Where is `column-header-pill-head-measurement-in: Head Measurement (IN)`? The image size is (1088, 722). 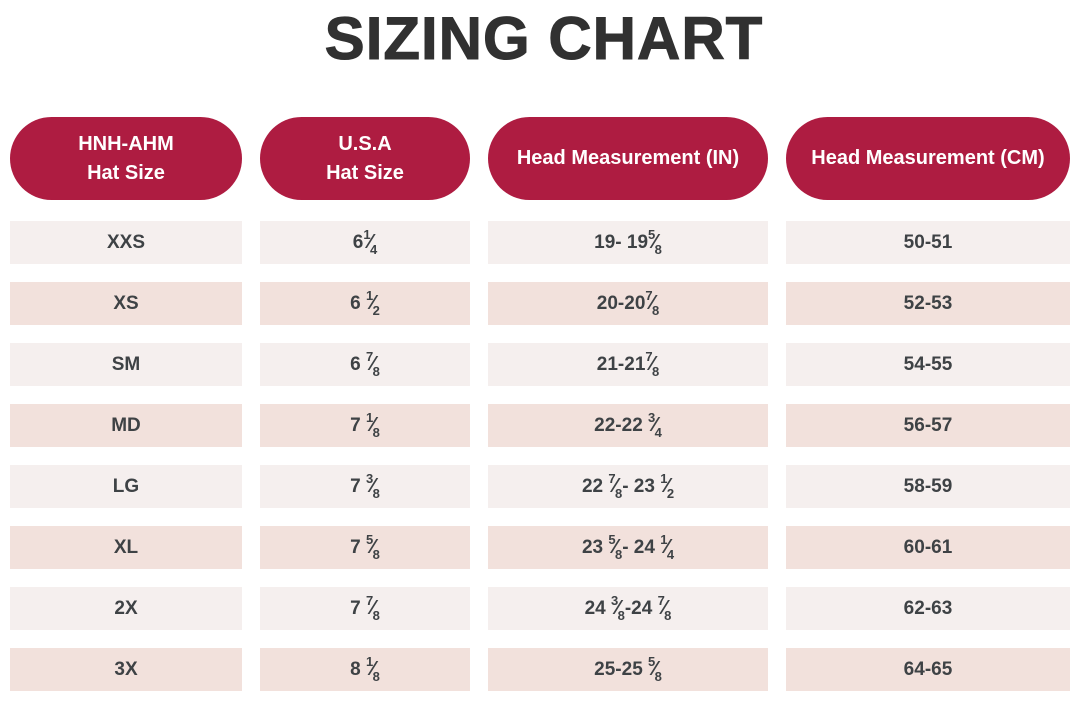 column-header-pill-head-measurement-in: Head Measurement (IN) is located at coordinates (628, 158).